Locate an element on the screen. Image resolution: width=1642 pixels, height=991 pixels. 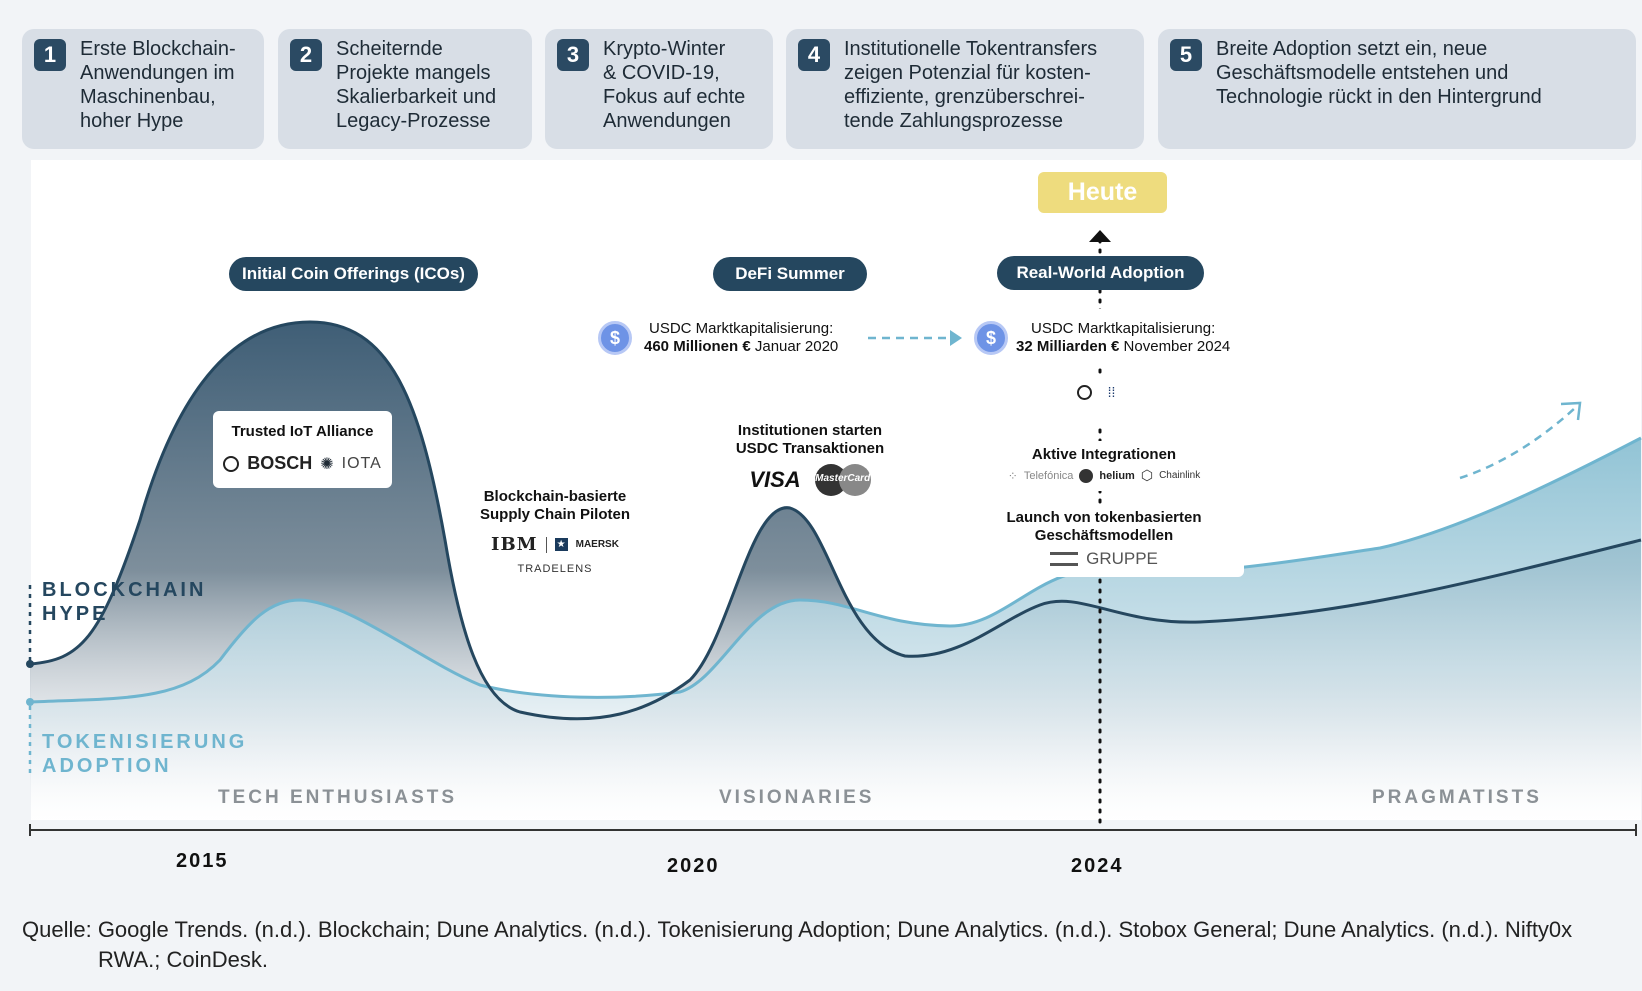
phase-number-badge: 3 is located at coordinates (573, 55).